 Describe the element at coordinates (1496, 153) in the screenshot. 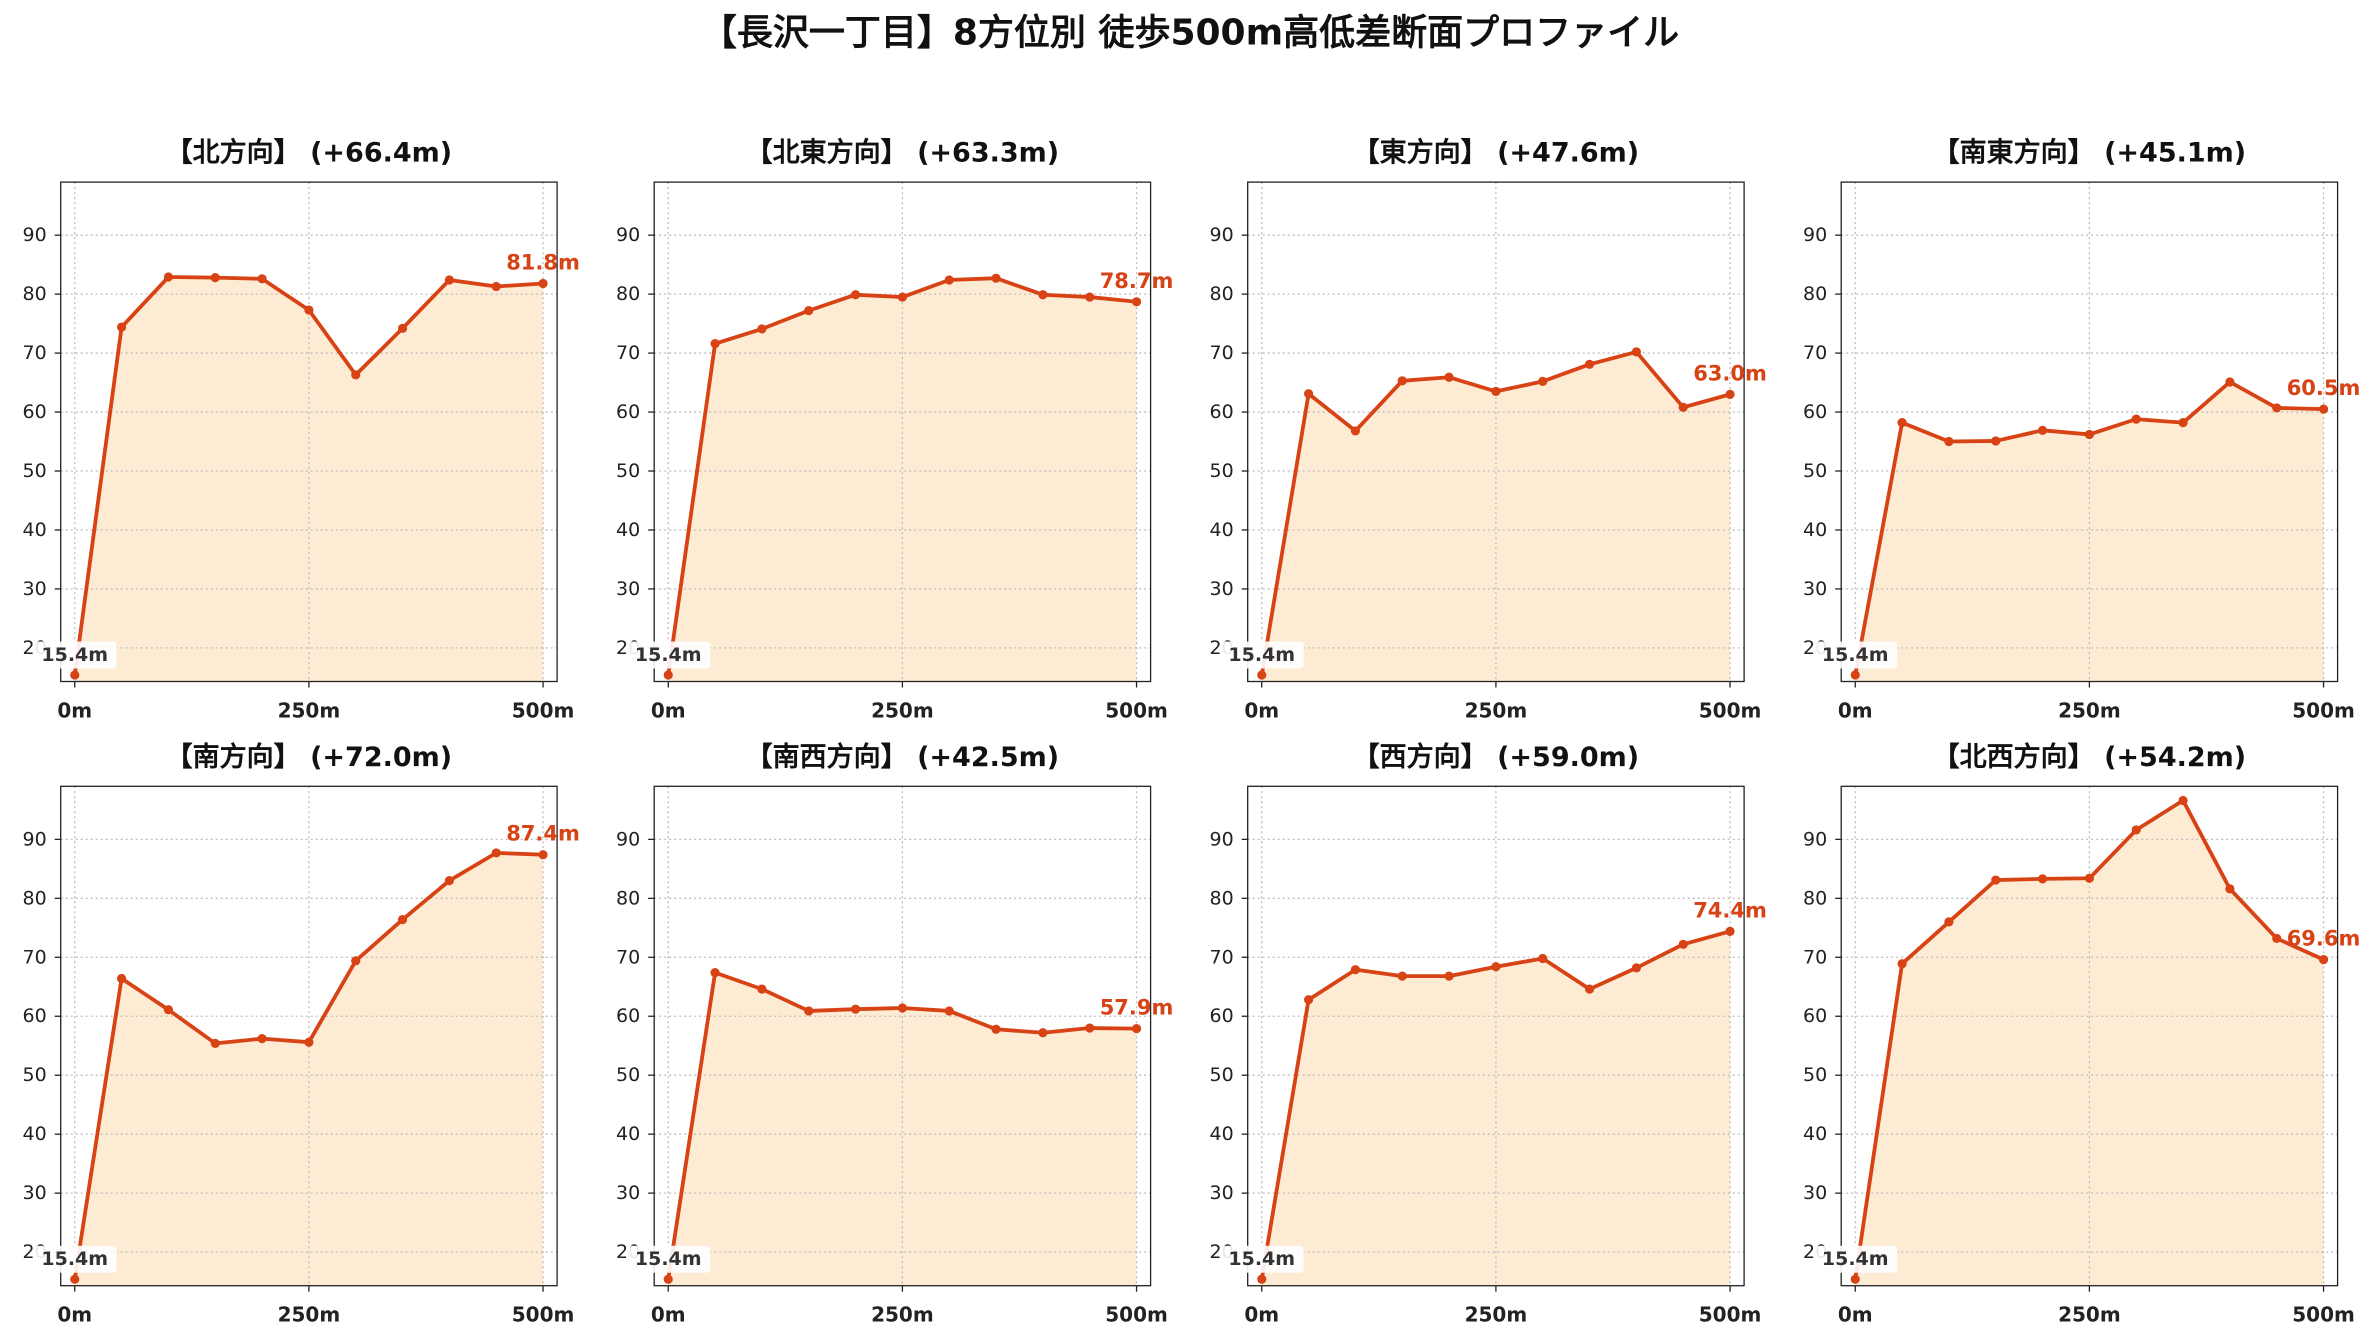

I see `panel-title: 【東方向】 (+47.6m)` at that location.